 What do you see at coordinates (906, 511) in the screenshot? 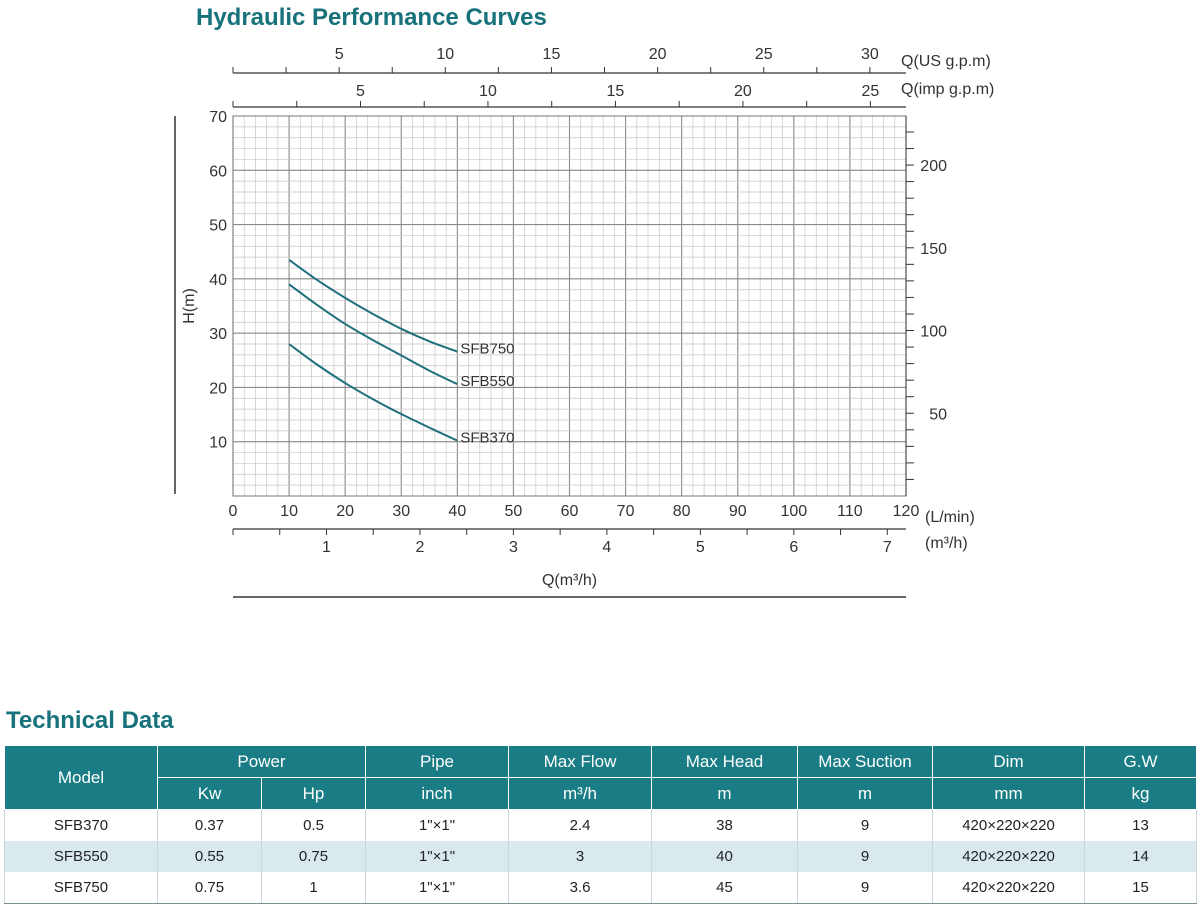
I see `x-tick-label: 120` at bounding box center [906, 511].